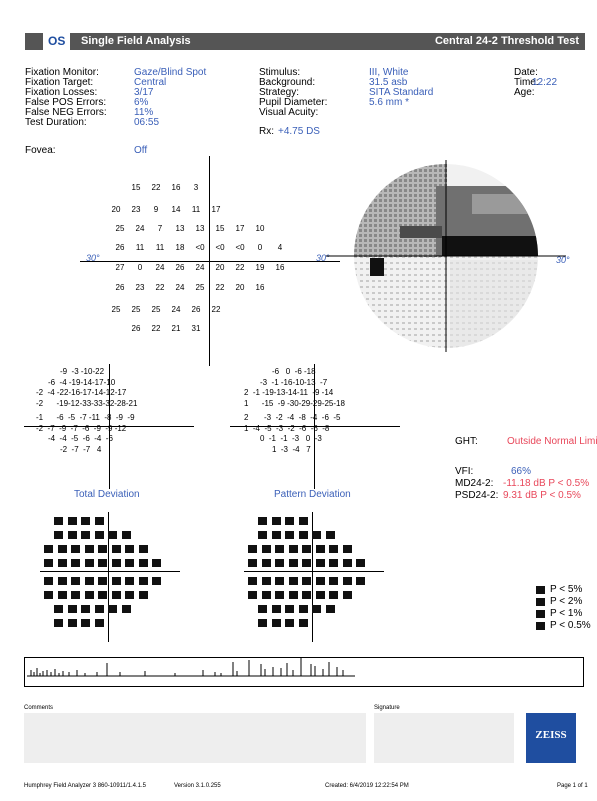 The width and height of the screenshot is (597, 801). I want to click on info-left-label-1: Fixation Target:, so click(59, 82).